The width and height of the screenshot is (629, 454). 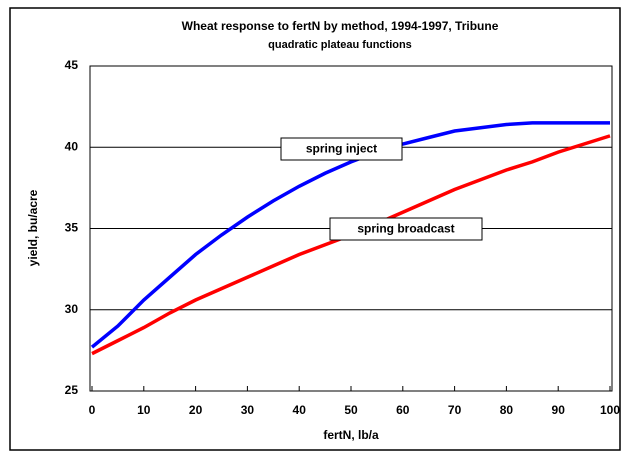 I want to click on x-tick-label: 50, so click(x=351, y=410).